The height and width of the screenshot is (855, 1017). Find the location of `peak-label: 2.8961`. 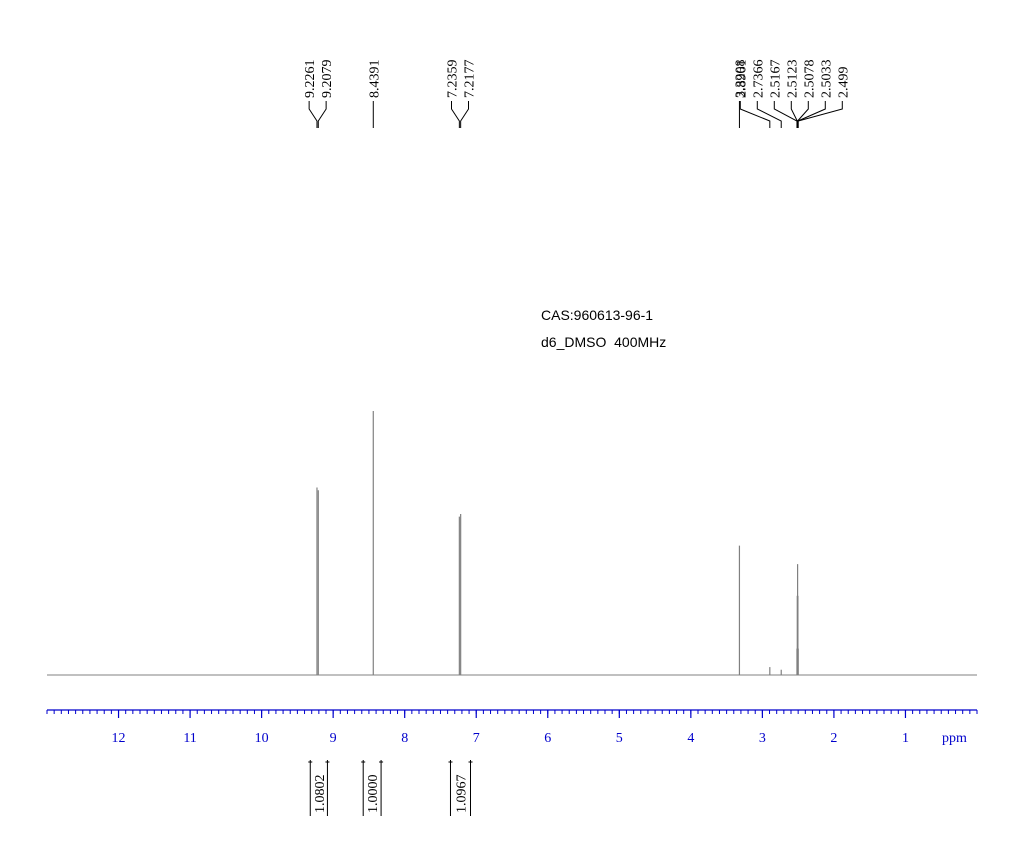

peak-label: 2.8961 is located at coordinates (741, 79).